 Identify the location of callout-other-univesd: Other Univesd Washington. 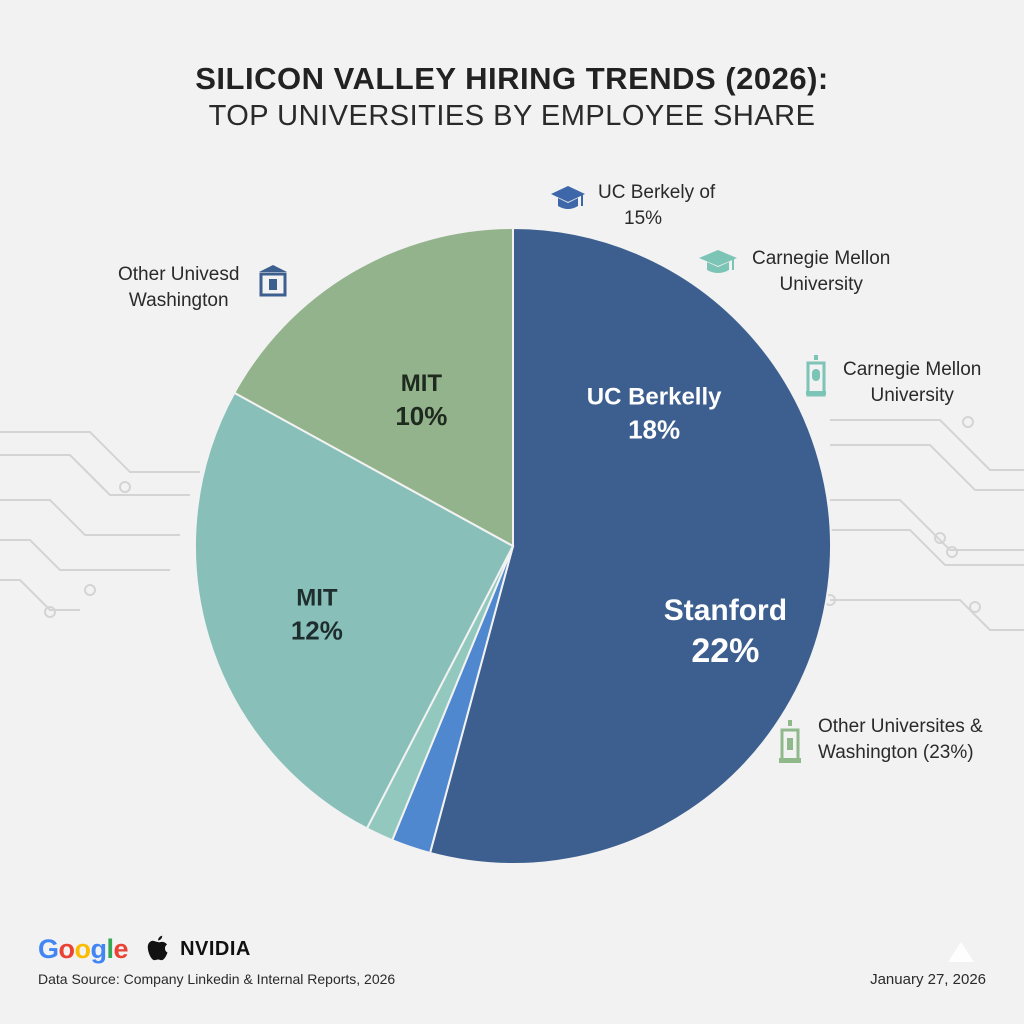
(202, 288).